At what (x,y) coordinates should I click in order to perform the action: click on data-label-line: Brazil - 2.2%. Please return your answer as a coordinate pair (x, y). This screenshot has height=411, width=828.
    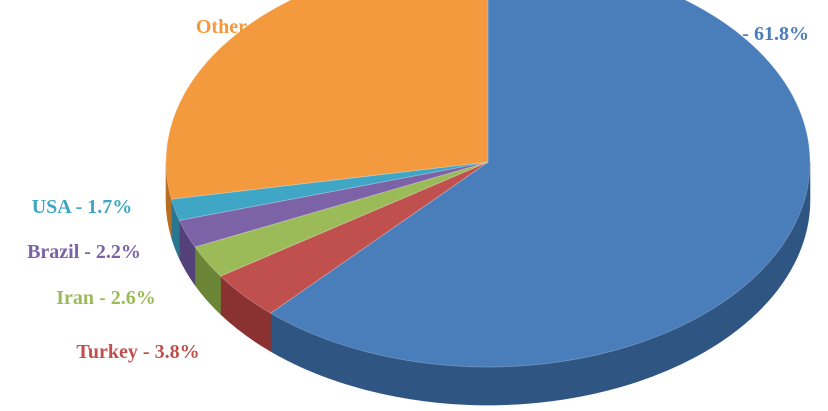
    Looking at the image, I should click on (84, 252).